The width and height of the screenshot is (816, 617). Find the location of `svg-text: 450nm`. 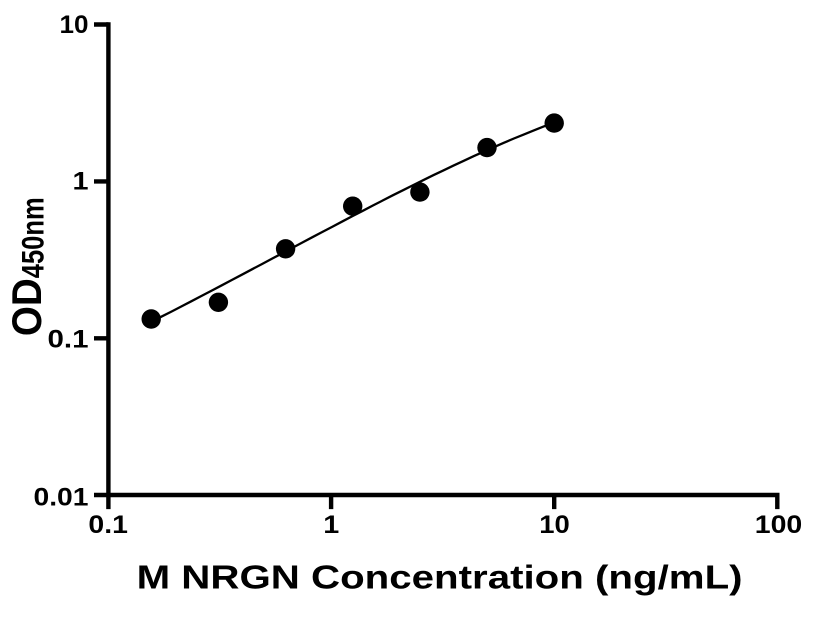

svg-text: 450nm is located at coordinates (33, 237).